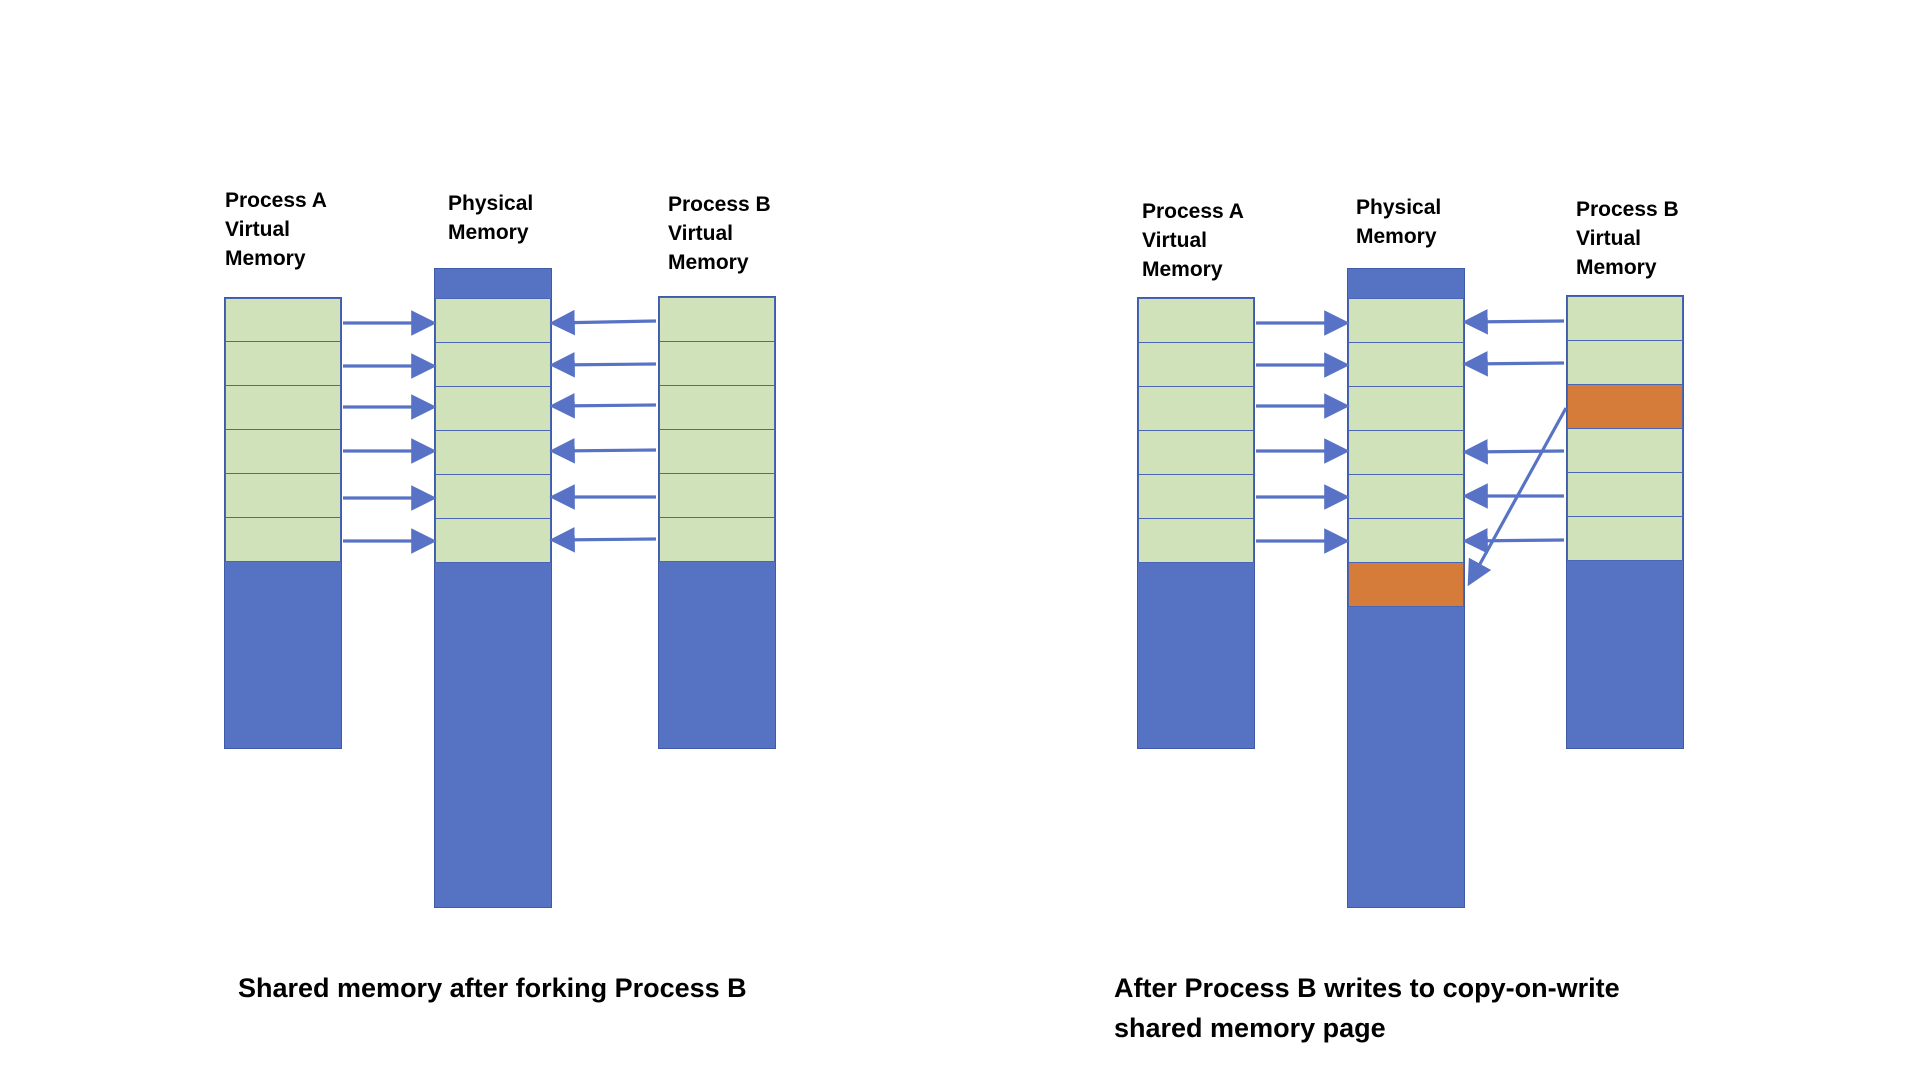 This screenshot has width=1920, height=1080. Describe the element at coordinates (1517, 497) in the screenshot. I see `right-cow-arrow` at that location.